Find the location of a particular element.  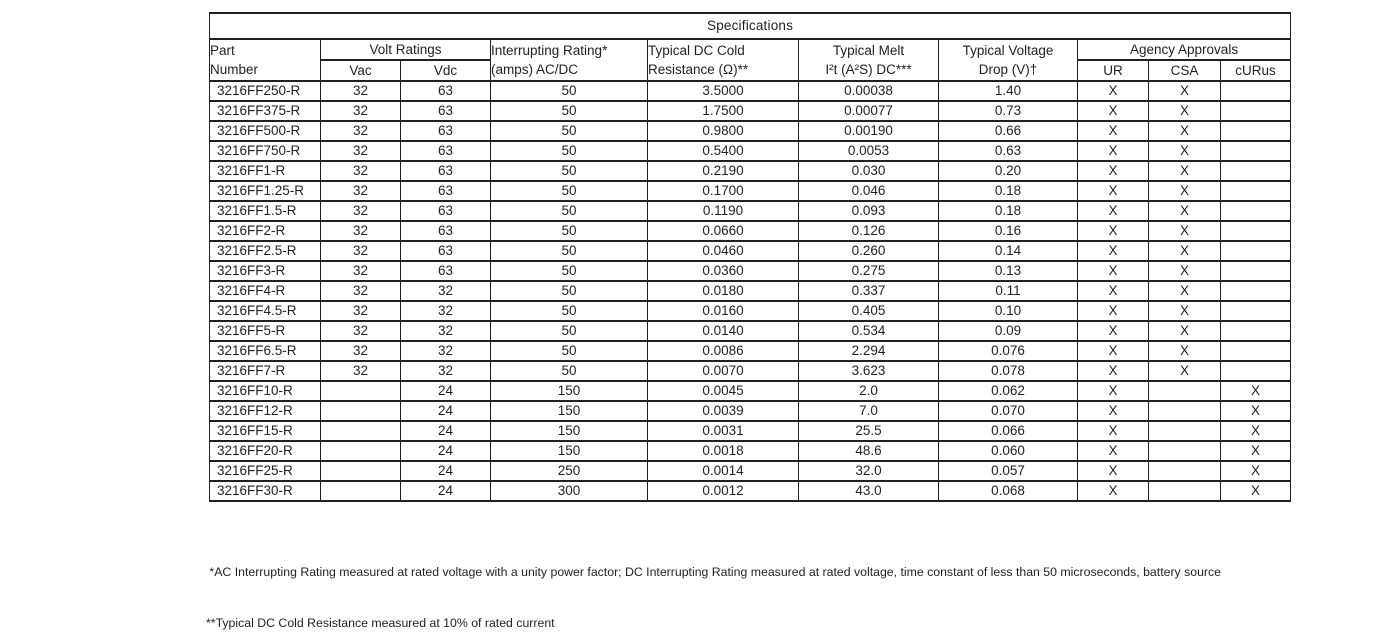

dc-cold-resistance-cell: 0.0660 is located at coordinates (723, 231).